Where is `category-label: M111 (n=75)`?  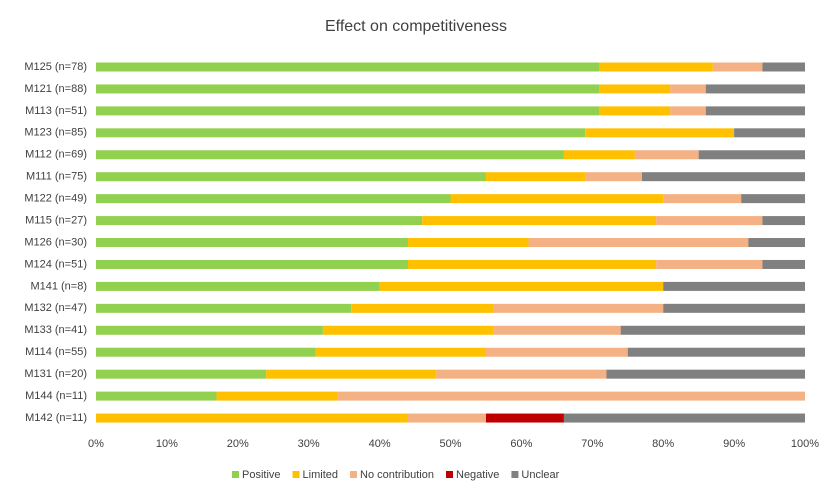
category-label: M111 (n=75) is located at coordinates (56, 177).